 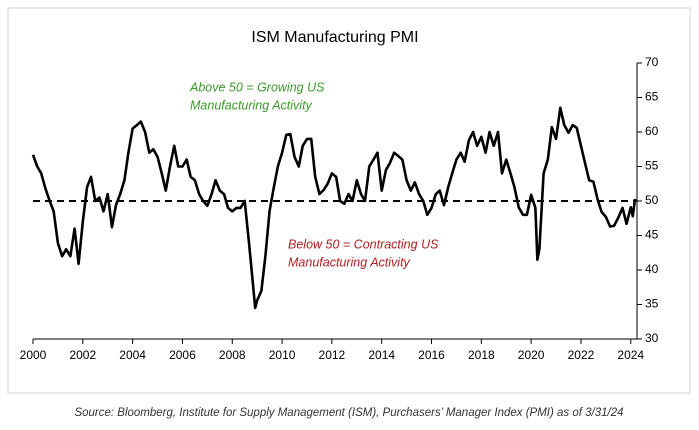 What do you see at coordinates (82, 355) in the screenshot?
I see `x-tick-label: 2002` at bounding box center [82, 355].